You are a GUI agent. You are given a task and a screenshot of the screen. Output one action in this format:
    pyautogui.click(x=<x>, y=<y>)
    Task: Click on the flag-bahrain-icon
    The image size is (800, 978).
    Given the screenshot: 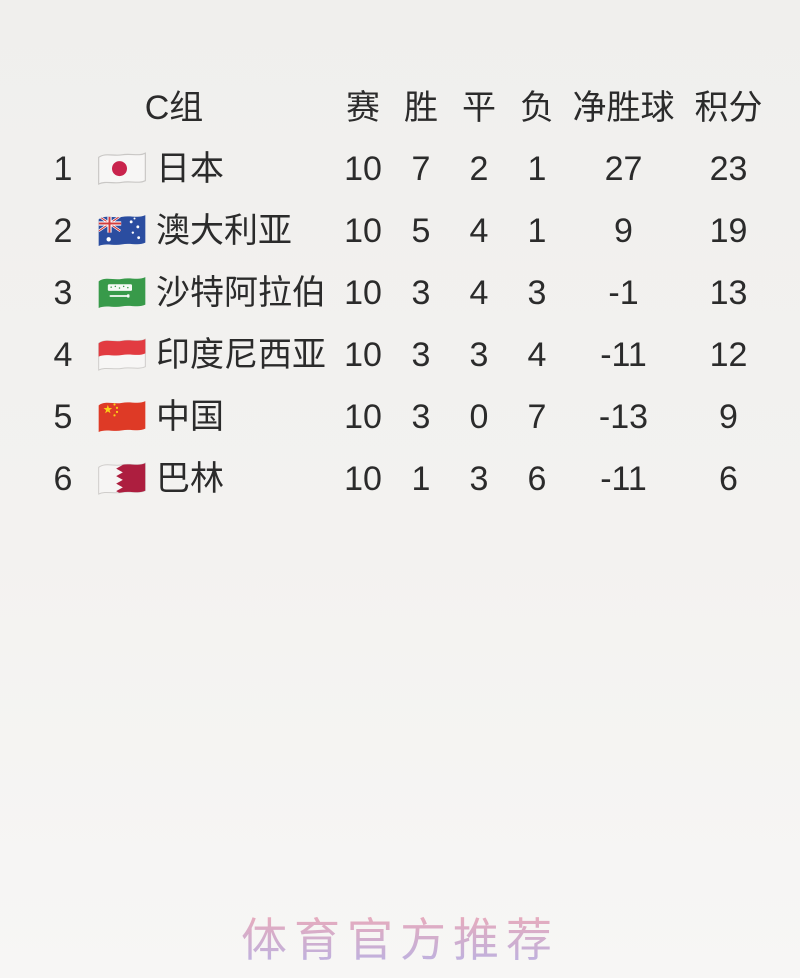 What is the action you would take?
    pyautogui.click(x=122, y=479)
    